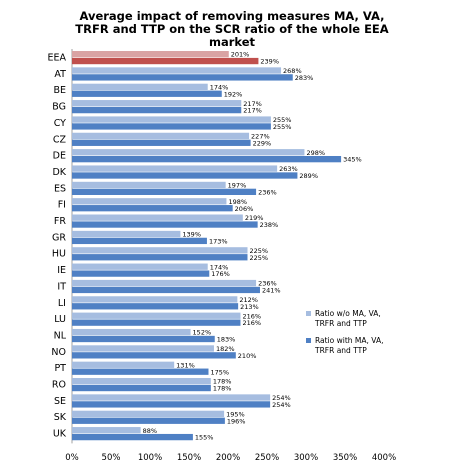  What do you see at coordinates (249, 307) in the screenshot?
I see `data-label-li-series-2: 213%` at bounding box center [249, 307].